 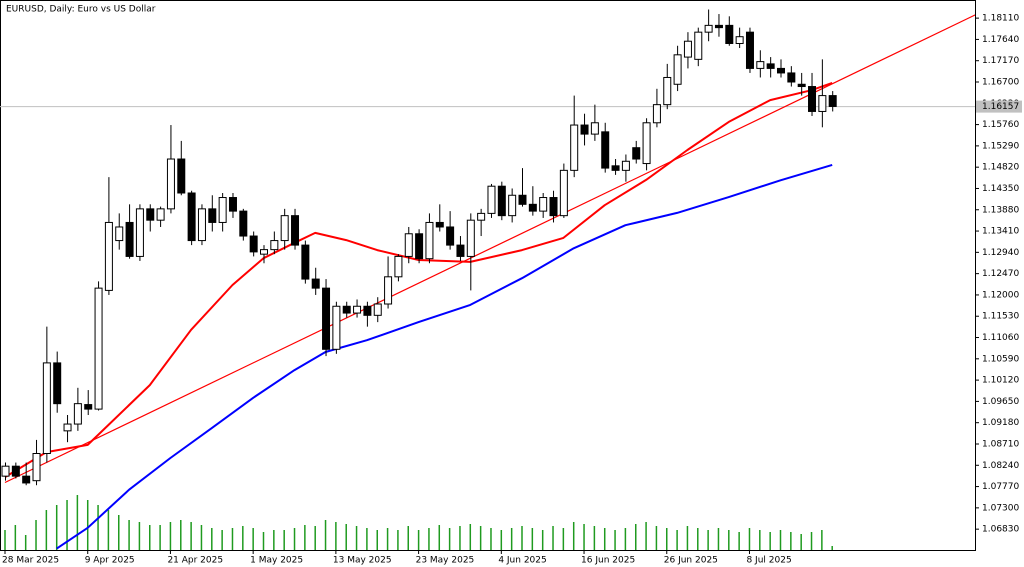 I want to click on x-tick-label: 23 May 2025, so click(x=445, y=561).